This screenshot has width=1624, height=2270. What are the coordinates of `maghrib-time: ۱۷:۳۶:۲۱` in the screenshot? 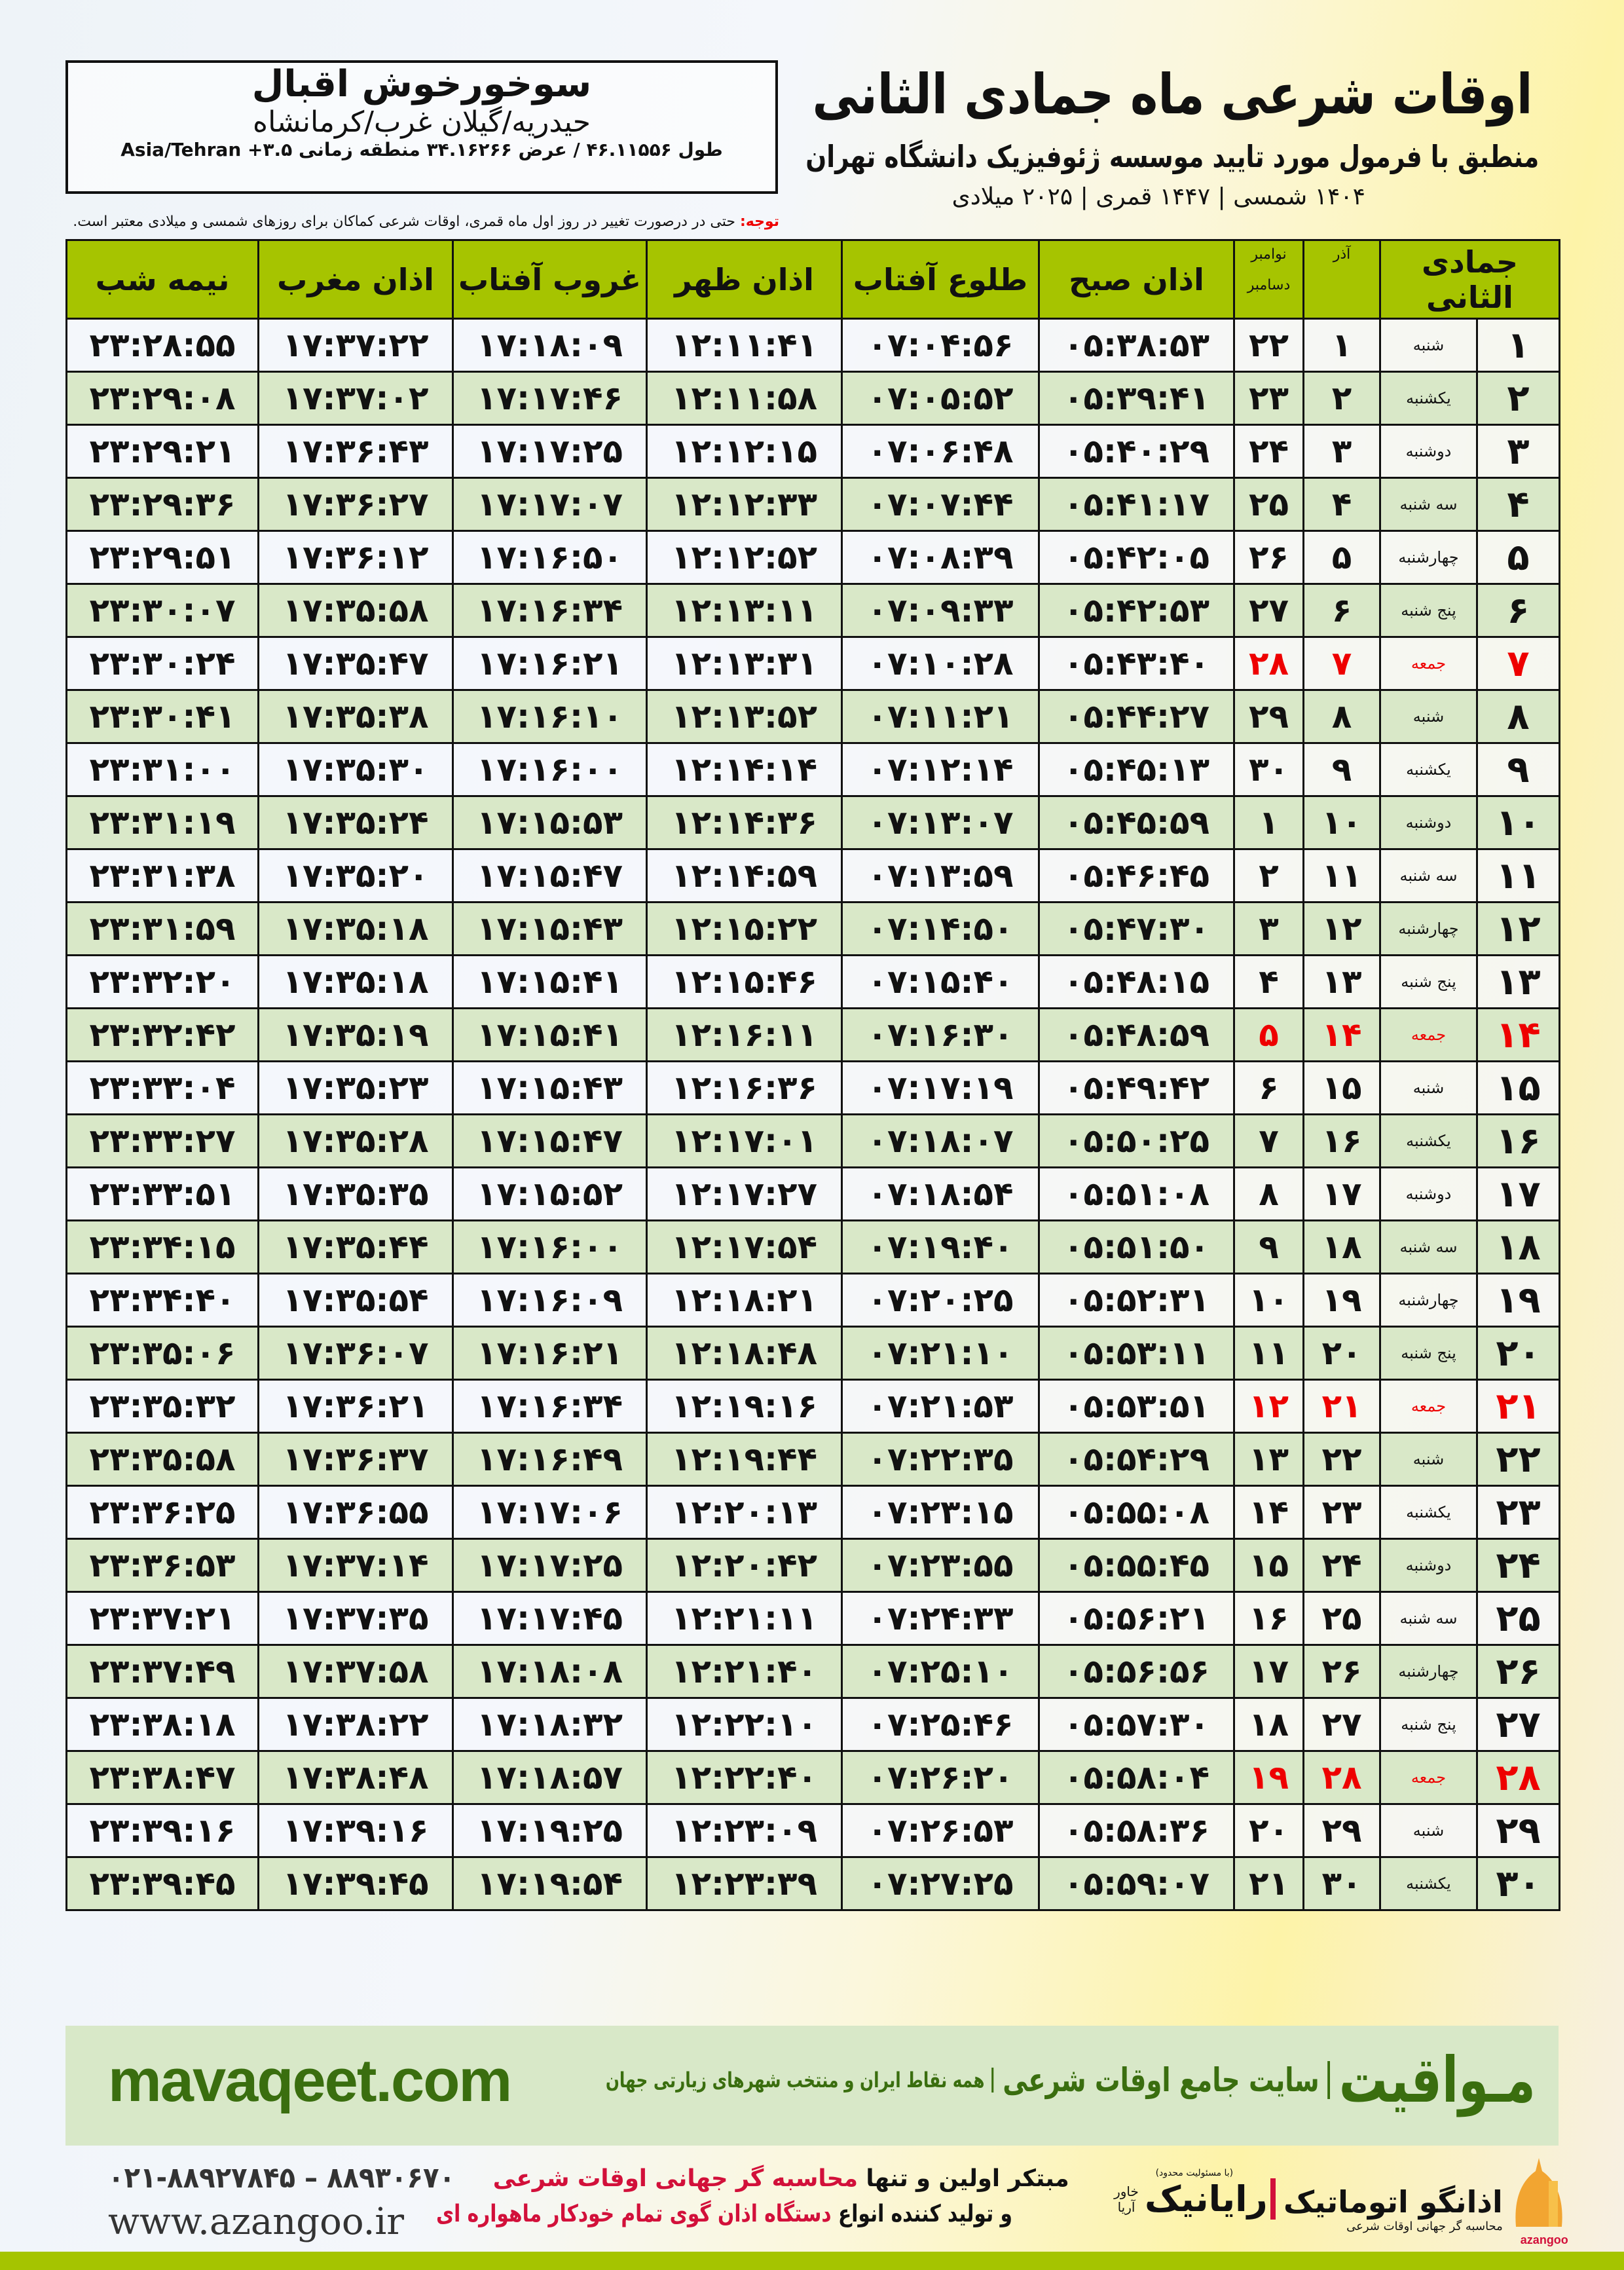 It's located at (355, 1406).